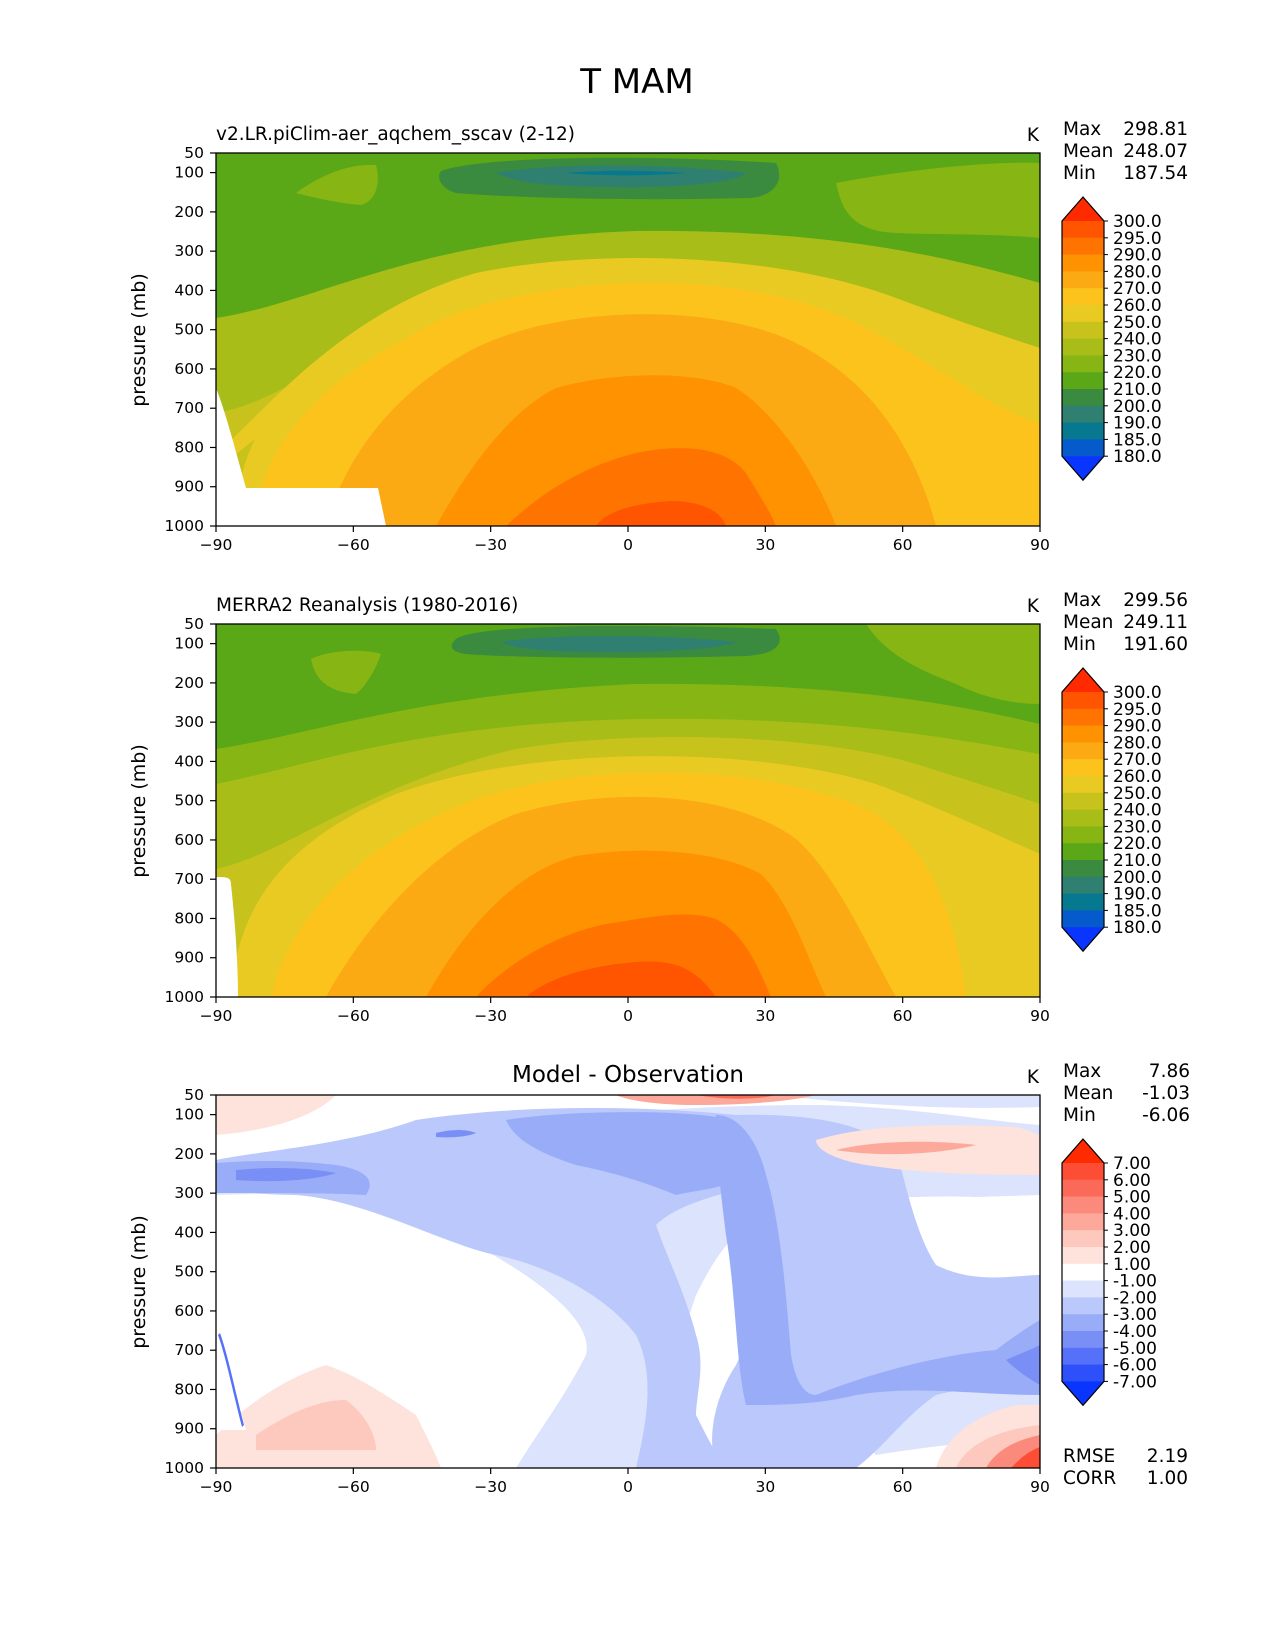  Describe the element at coordinates (1033, 606) in the screenshot. I see `panel-obs-units: K` at that location.